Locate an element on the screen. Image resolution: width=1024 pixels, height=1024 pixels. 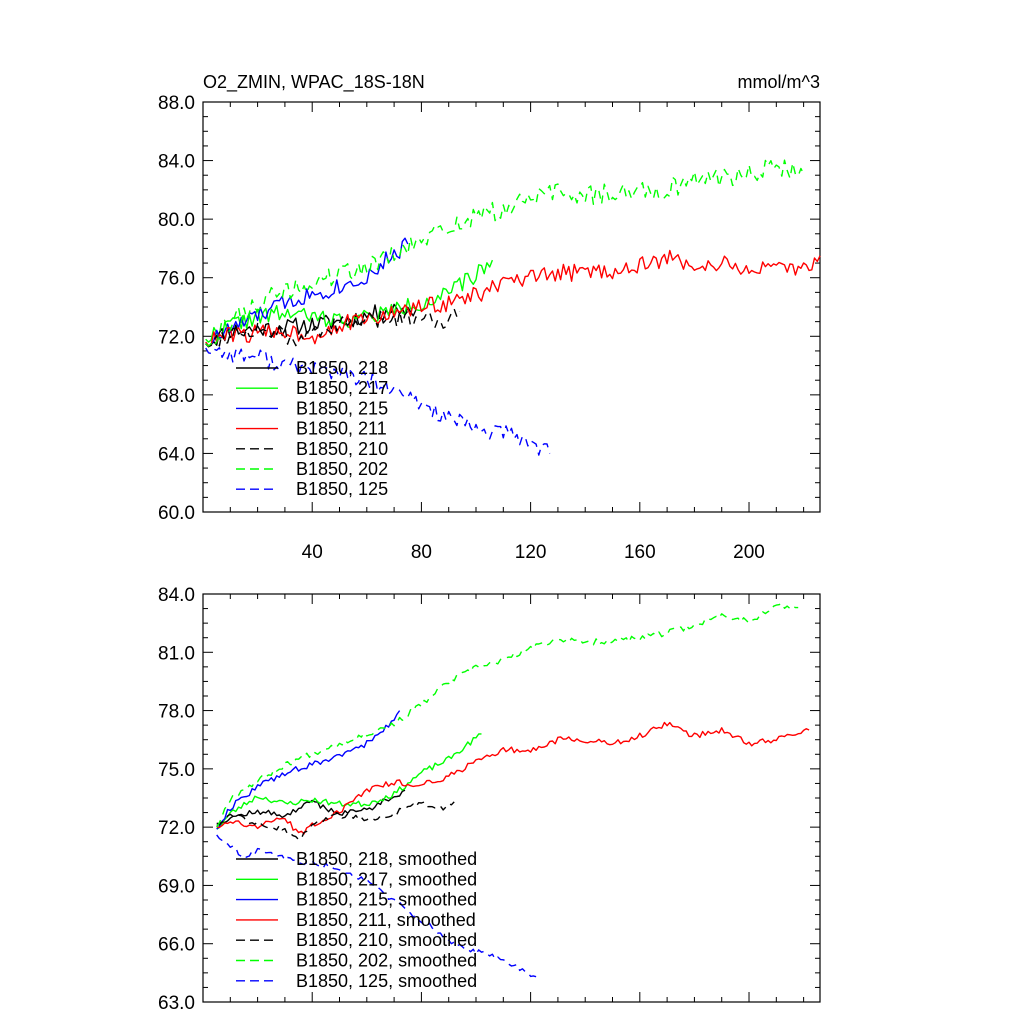
y-tick-label: 68.0 is located at coordinates (176, 396).